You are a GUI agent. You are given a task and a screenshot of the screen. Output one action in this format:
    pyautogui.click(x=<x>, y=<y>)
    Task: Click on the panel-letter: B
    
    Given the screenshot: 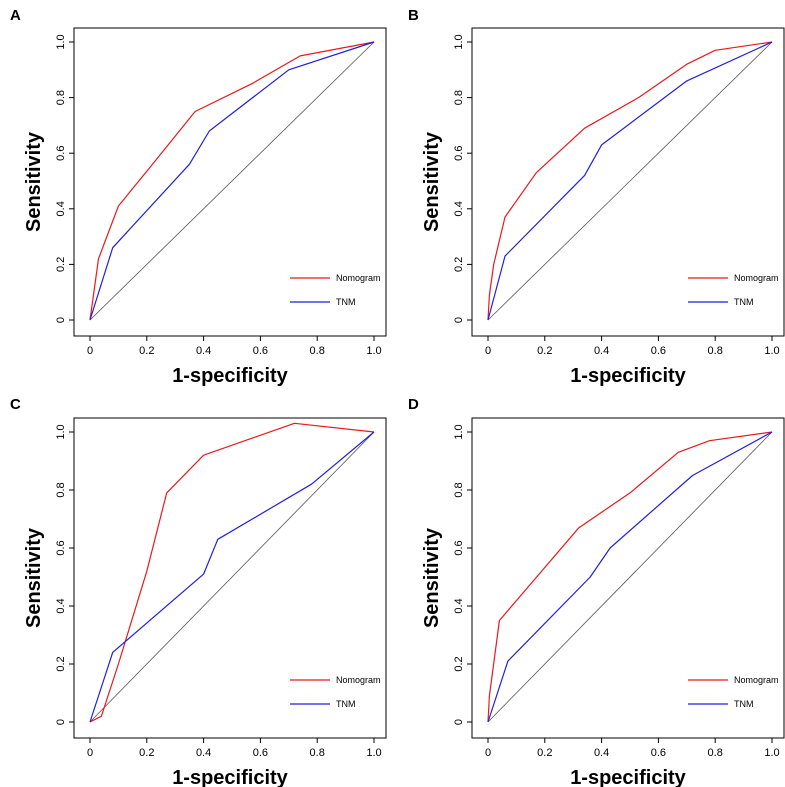 What is the action you would take?
    pyautogui.click(x=413, y=15)
    